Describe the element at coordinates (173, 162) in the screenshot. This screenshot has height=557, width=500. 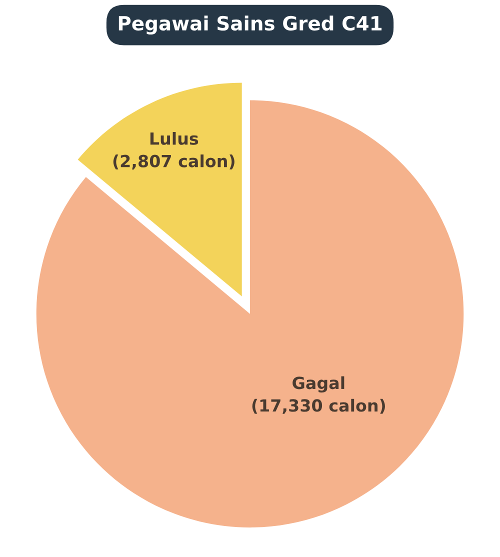
I see `data-label: (2,807 calon)` at that location.